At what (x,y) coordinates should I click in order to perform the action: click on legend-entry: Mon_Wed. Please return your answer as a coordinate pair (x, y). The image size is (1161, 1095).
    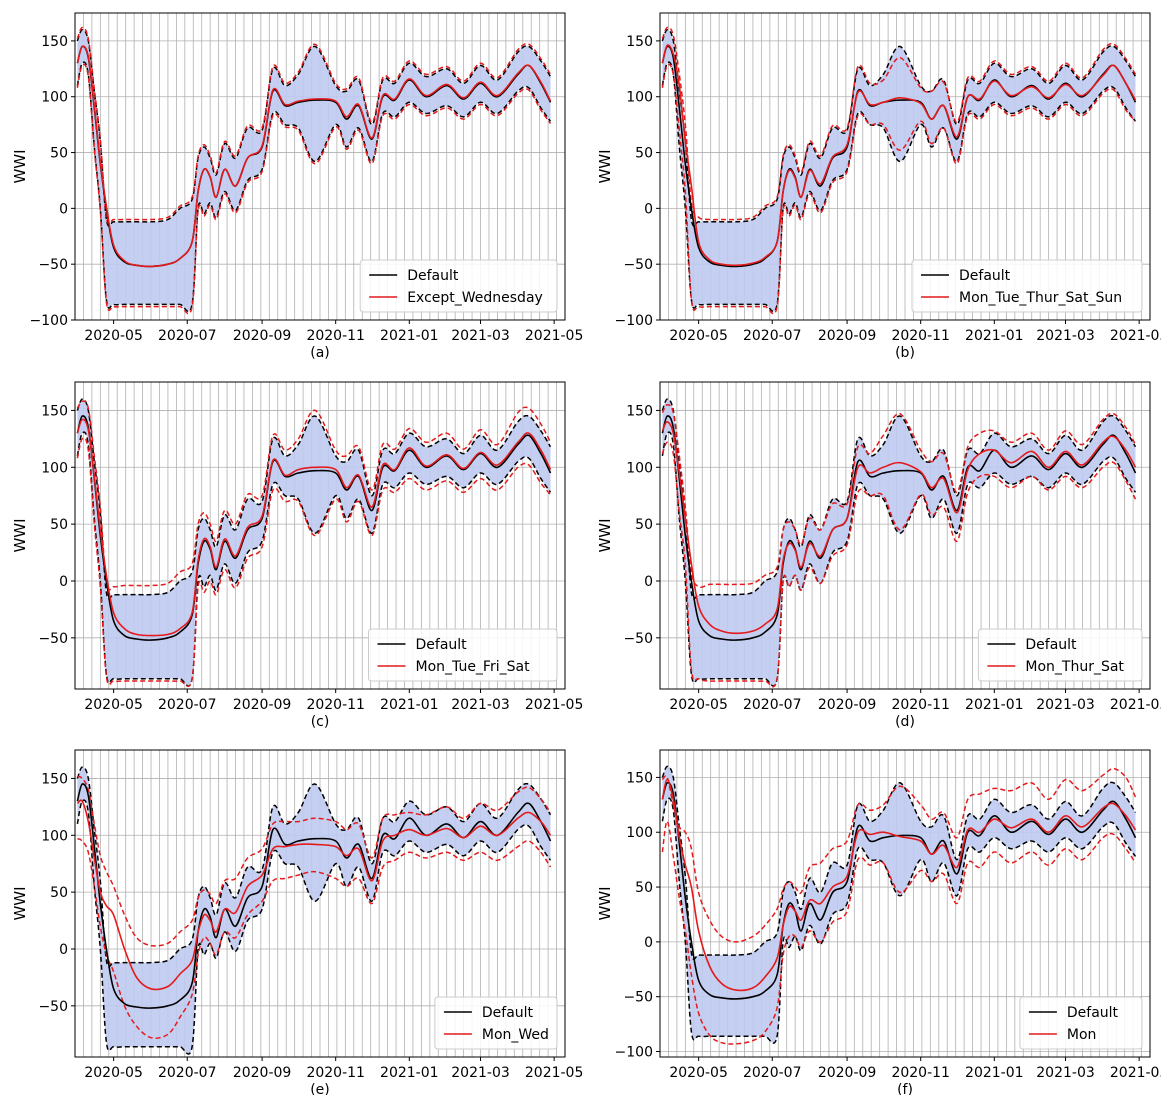
    Looking at the image, I should click on (515, 1035).